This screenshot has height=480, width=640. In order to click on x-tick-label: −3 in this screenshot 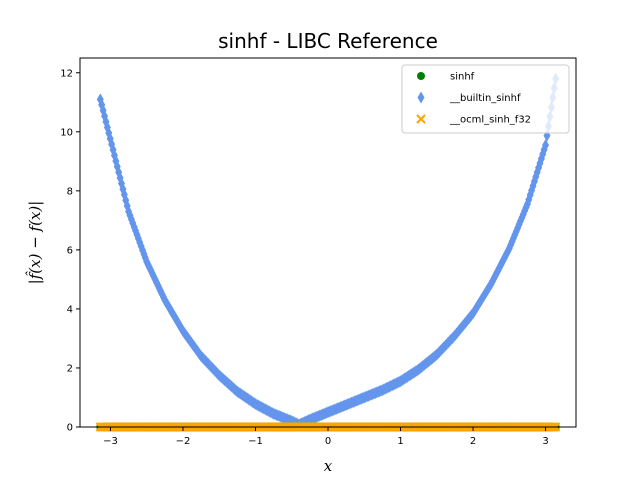, I will do `click(110, 441)`.